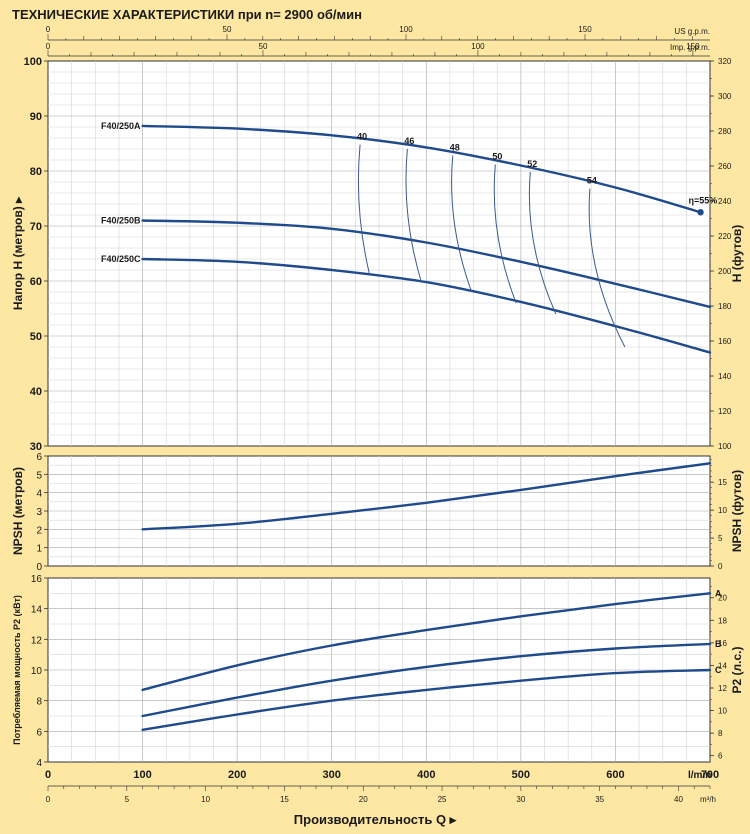 This screenshot has height=834, width=750. I want to click on y2-tick-label: 15, so click(722, 482).